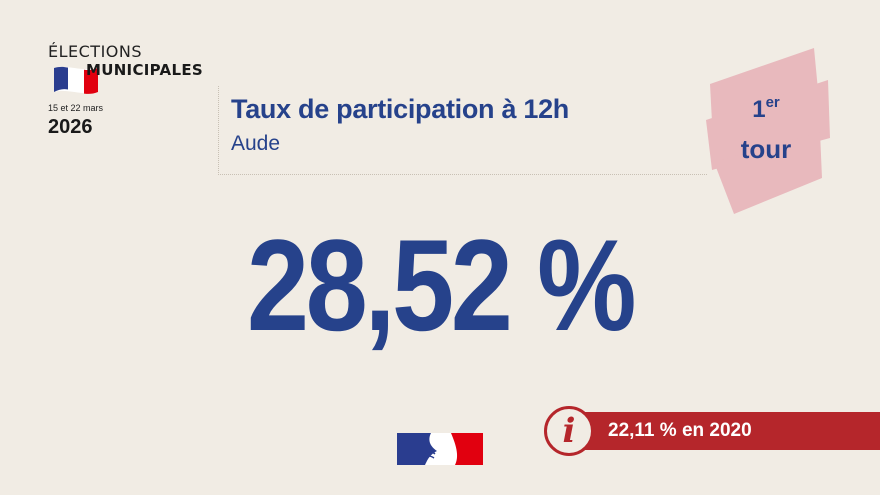  Describe the element at coordinates (256, 143) in the screenshot. I see `page-subtitle: Aude` at that location.